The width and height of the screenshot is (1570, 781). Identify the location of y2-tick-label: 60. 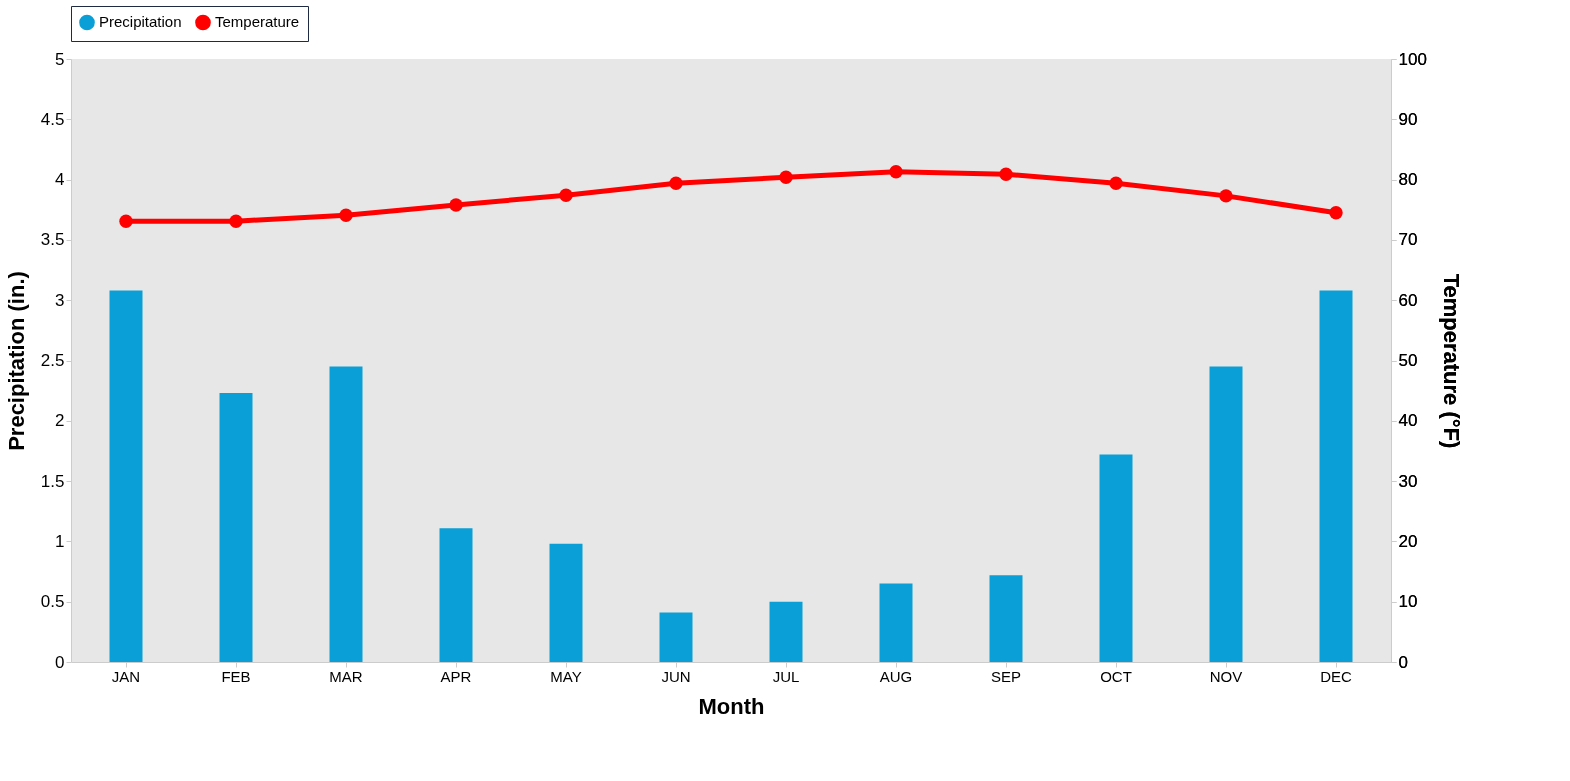
(1408, 300).